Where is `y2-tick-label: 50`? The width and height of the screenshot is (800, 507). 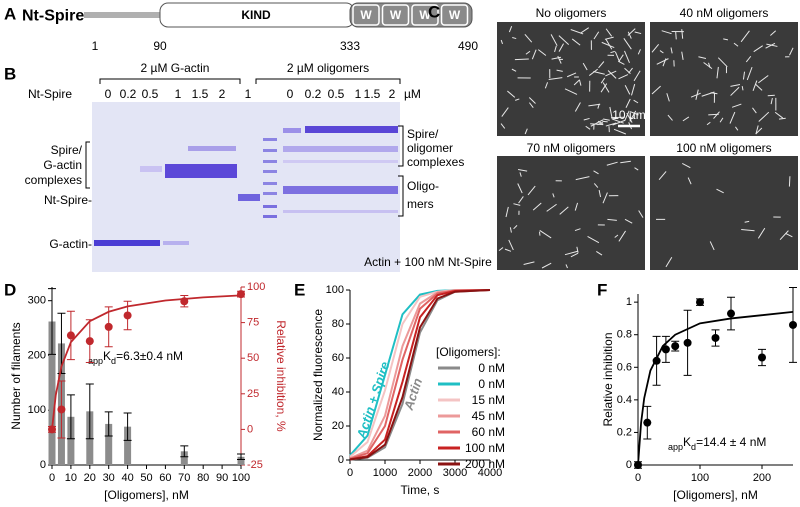 y2-tick-label: 50 is located at coordinates (253, 358).